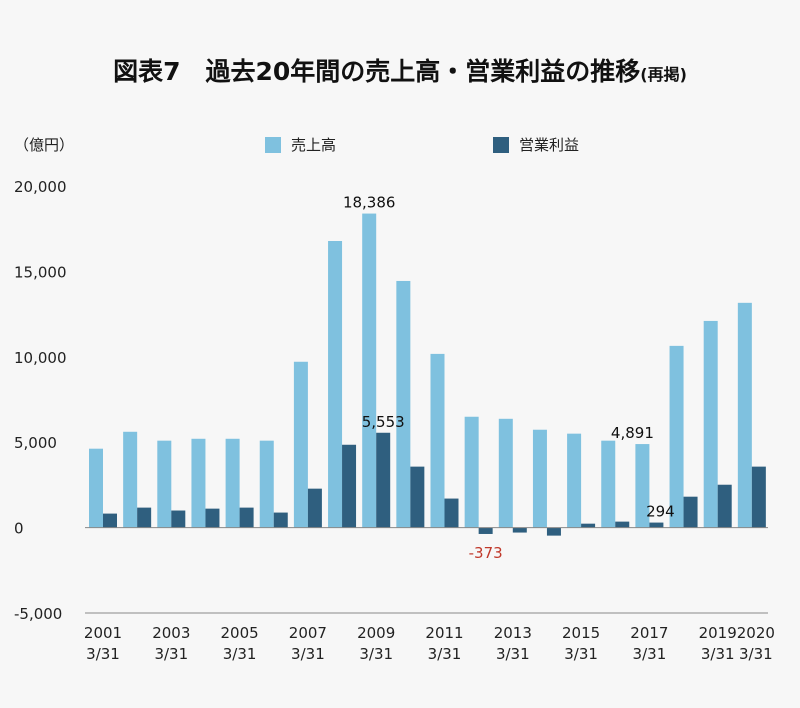 This screenshot has height=708, width=800. Describe the element at coordinates (649, 633) in the screenshot. I see `x-tick-year: 2017` at that location.